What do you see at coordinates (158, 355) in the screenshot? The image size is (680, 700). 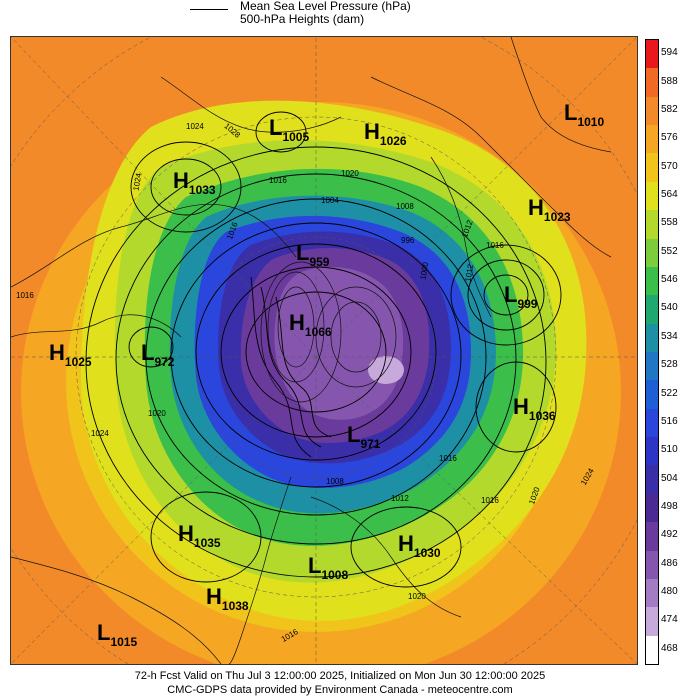 I see `low-center: L972` at bounding box center [158, 355].